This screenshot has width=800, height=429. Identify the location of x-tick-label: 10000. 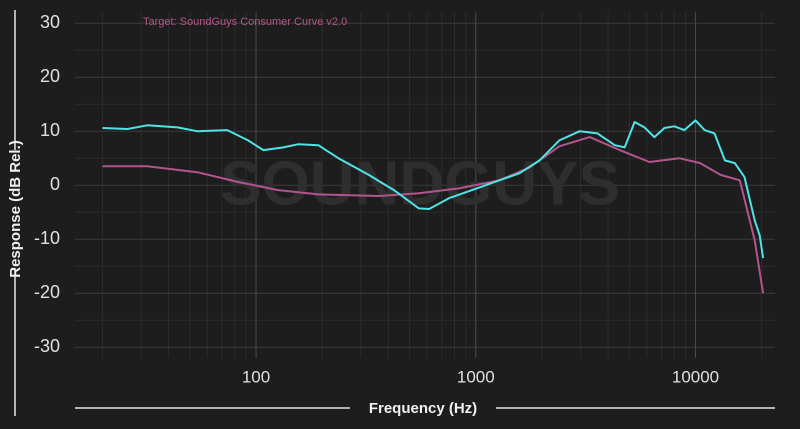
(695, 376).